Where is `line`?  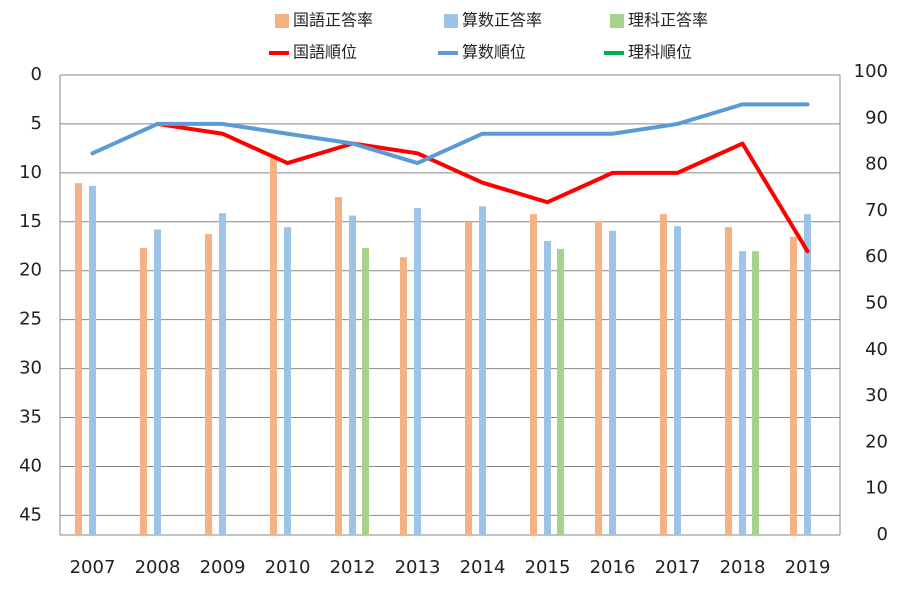
line is located at coordinates (450, 134).